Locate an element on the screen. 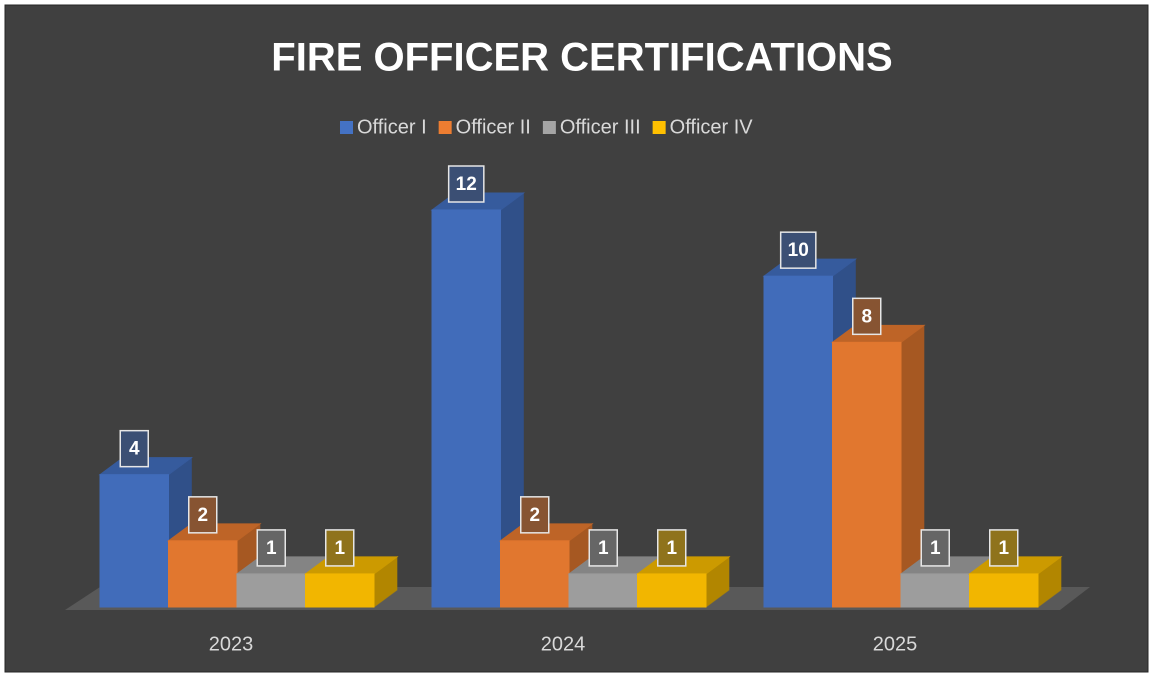 The width and height of the screenshot is (1153, 675). data-label: 10 is located at coordinates (798, 250).